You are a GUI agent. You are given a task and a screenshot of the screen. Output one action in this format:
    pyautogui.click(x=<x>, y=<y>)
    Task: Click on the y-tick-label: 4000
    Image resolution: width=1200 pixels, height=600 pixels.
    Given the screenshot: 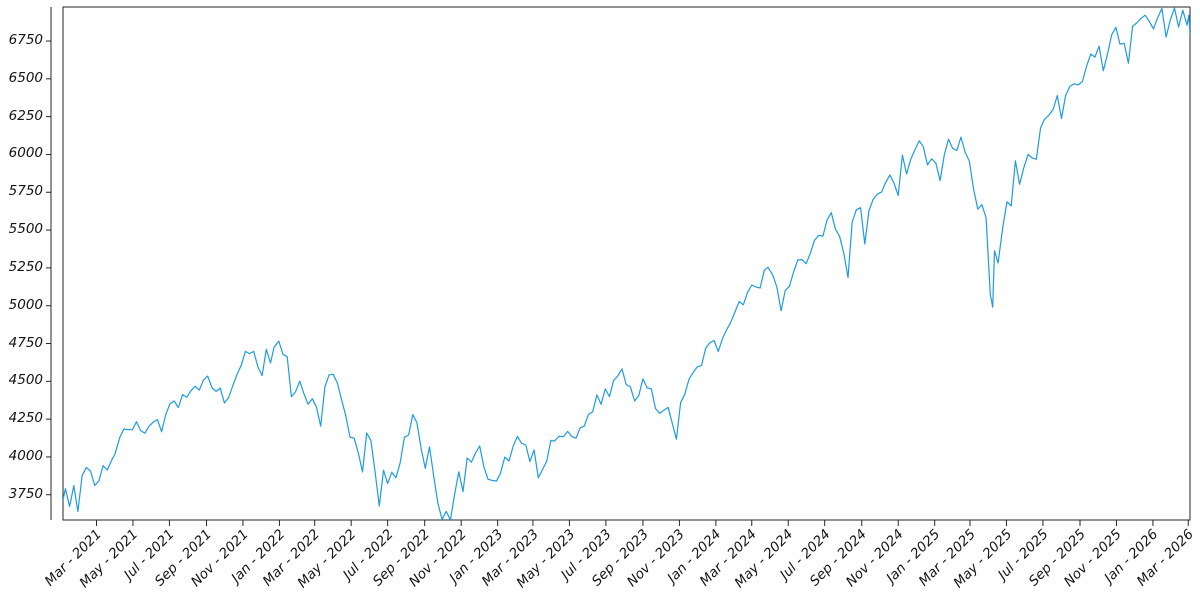 What is the action you would take?
    pyautogui.click(x=25, y=455)
    